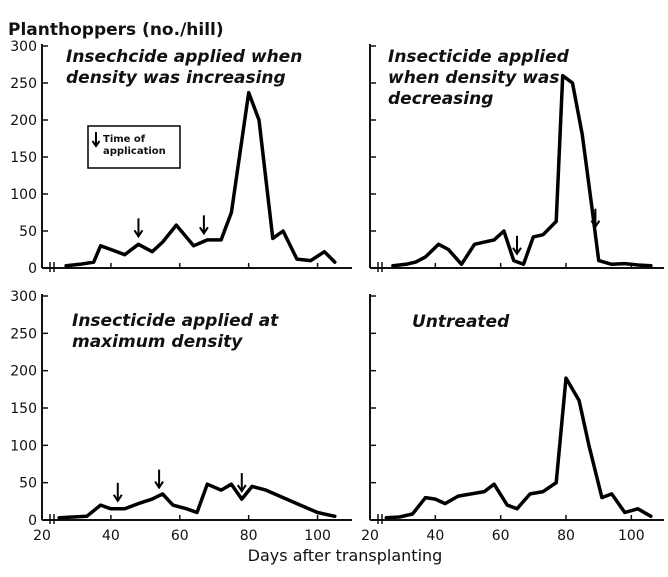 Image resolution: width=668 pixels, height=577 pixels. What do you see at coordinates (157, 342) in the screenshot?
I see `panel-title-line: maximum density` at bounding box center [157, 342].